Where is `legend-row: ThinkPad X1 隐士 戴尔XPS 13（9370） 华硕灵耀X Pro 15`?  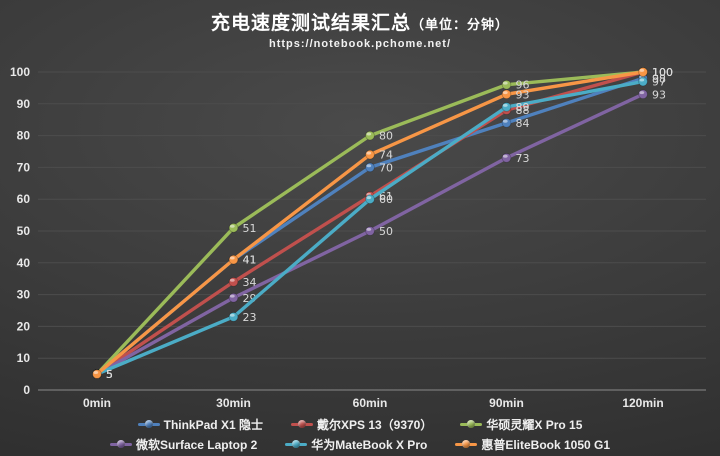
legend-row: ThinkPad X1 隐士 戴尔XPS 13（9370） 华硕灵耀X Pro 15 is located at coordinates (359, 424).